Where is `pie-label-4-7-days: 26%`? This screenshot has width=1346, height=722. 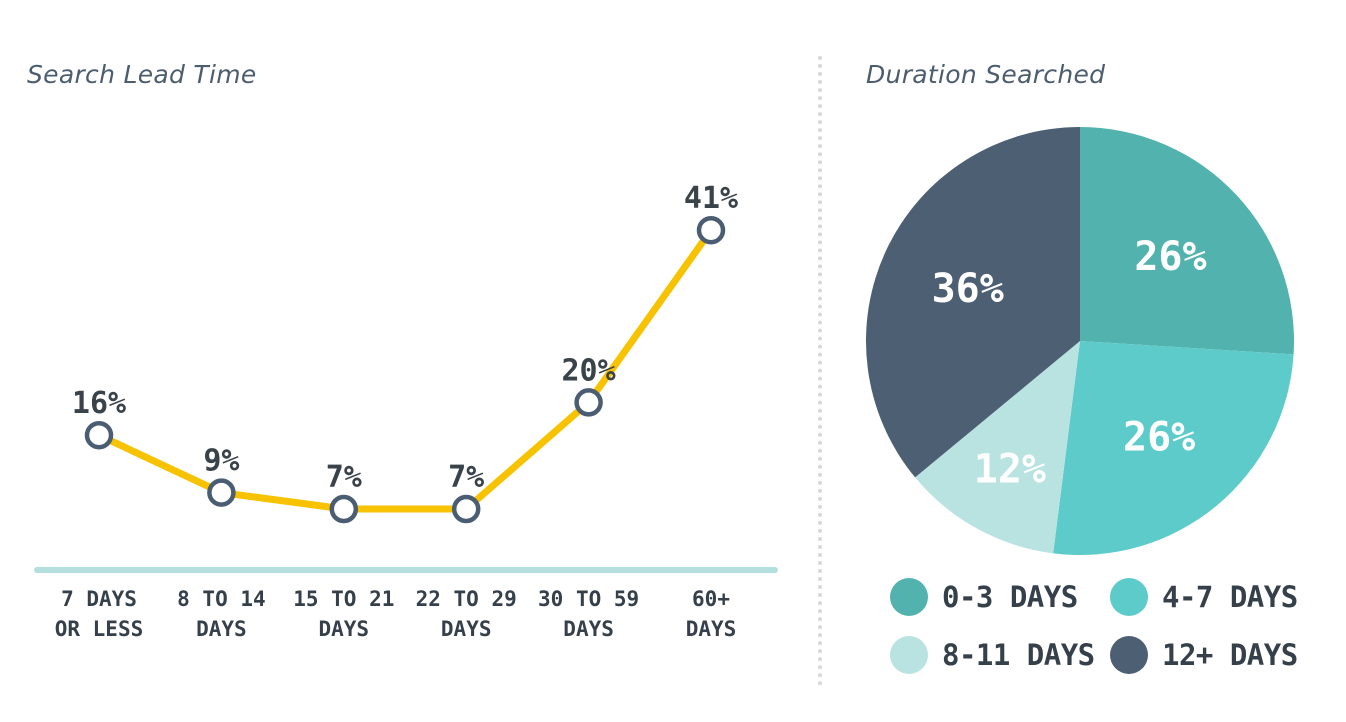
pie-label-4-7-days: 26% is located at coordinates (1159, 438).